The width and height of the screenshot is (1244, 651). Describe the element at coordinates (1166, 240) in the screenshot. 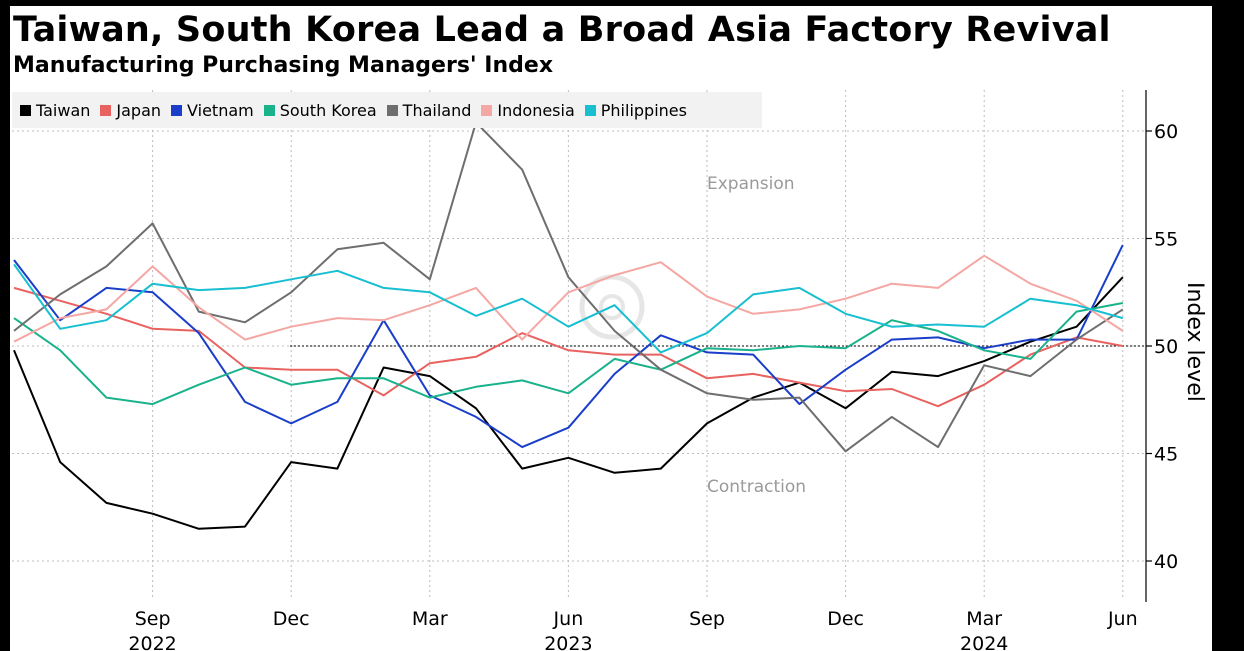

I see `y-tick-label-55: 55` at that location.